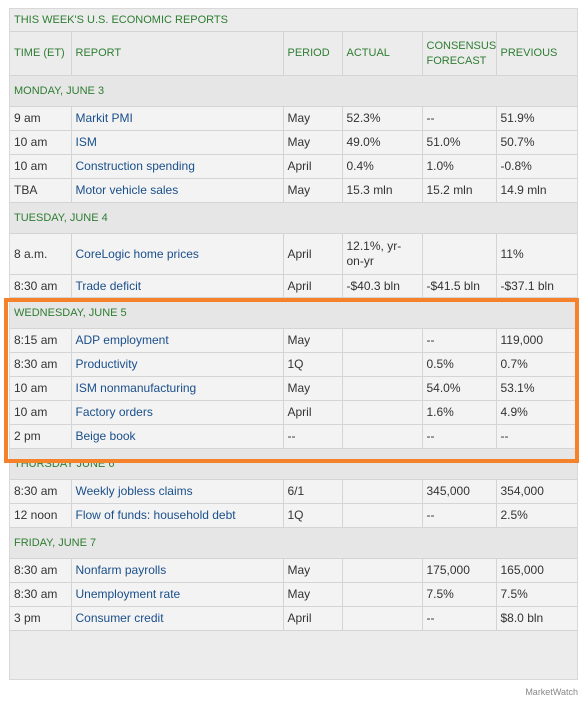  I want to click on cell-consensus: 15.2 mln, so click(459, 190).